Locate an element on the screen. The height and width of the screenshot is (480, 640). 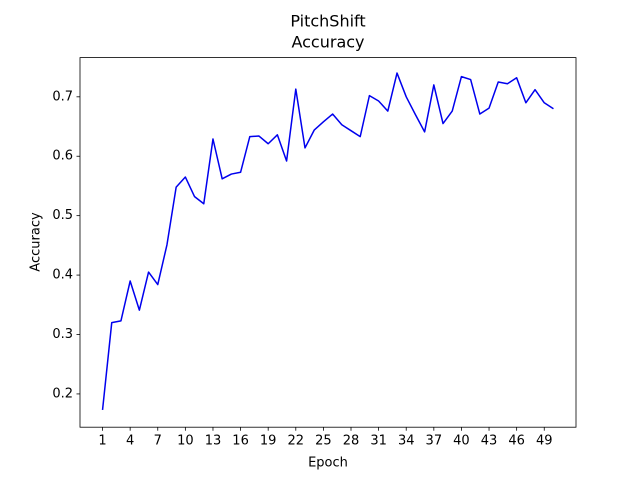
x-axis-label: Epoch is located at coordinates (328, 463).